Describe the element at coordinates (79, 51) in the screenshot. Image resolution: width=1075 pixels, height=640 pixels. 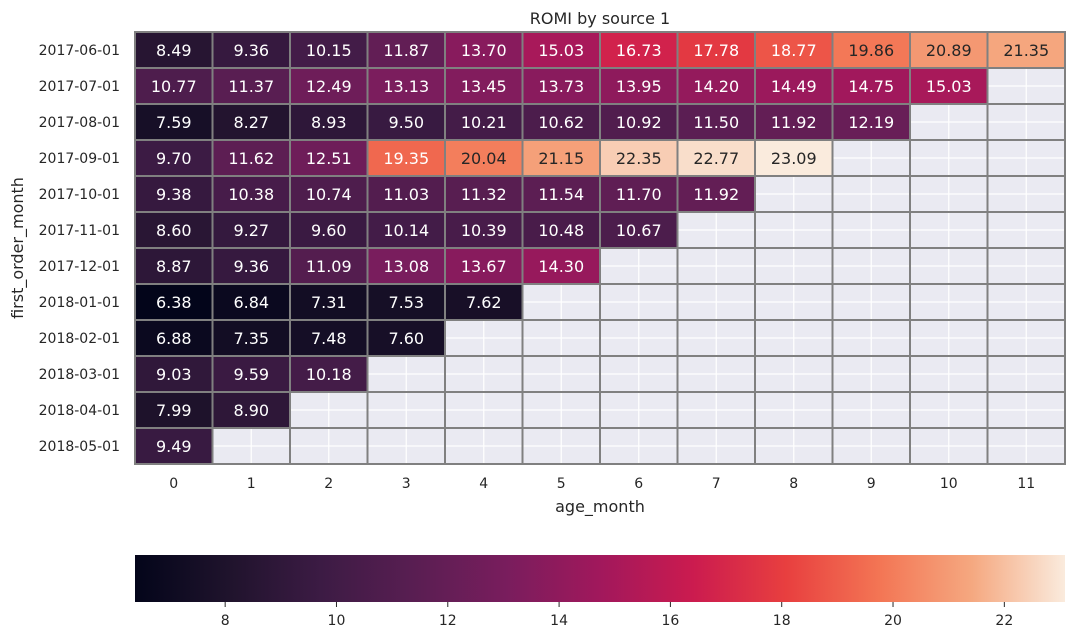
I see `y-tick-label: 2017-06-01` at that location.